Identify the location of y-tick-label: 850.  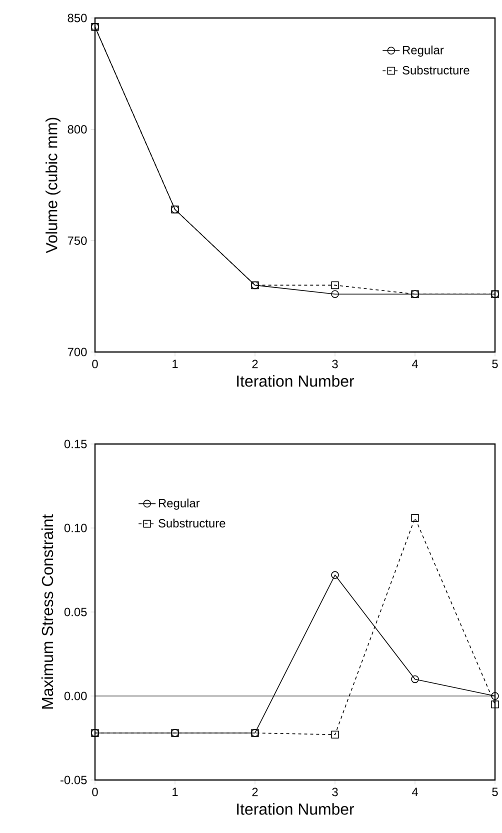
(77, 18).